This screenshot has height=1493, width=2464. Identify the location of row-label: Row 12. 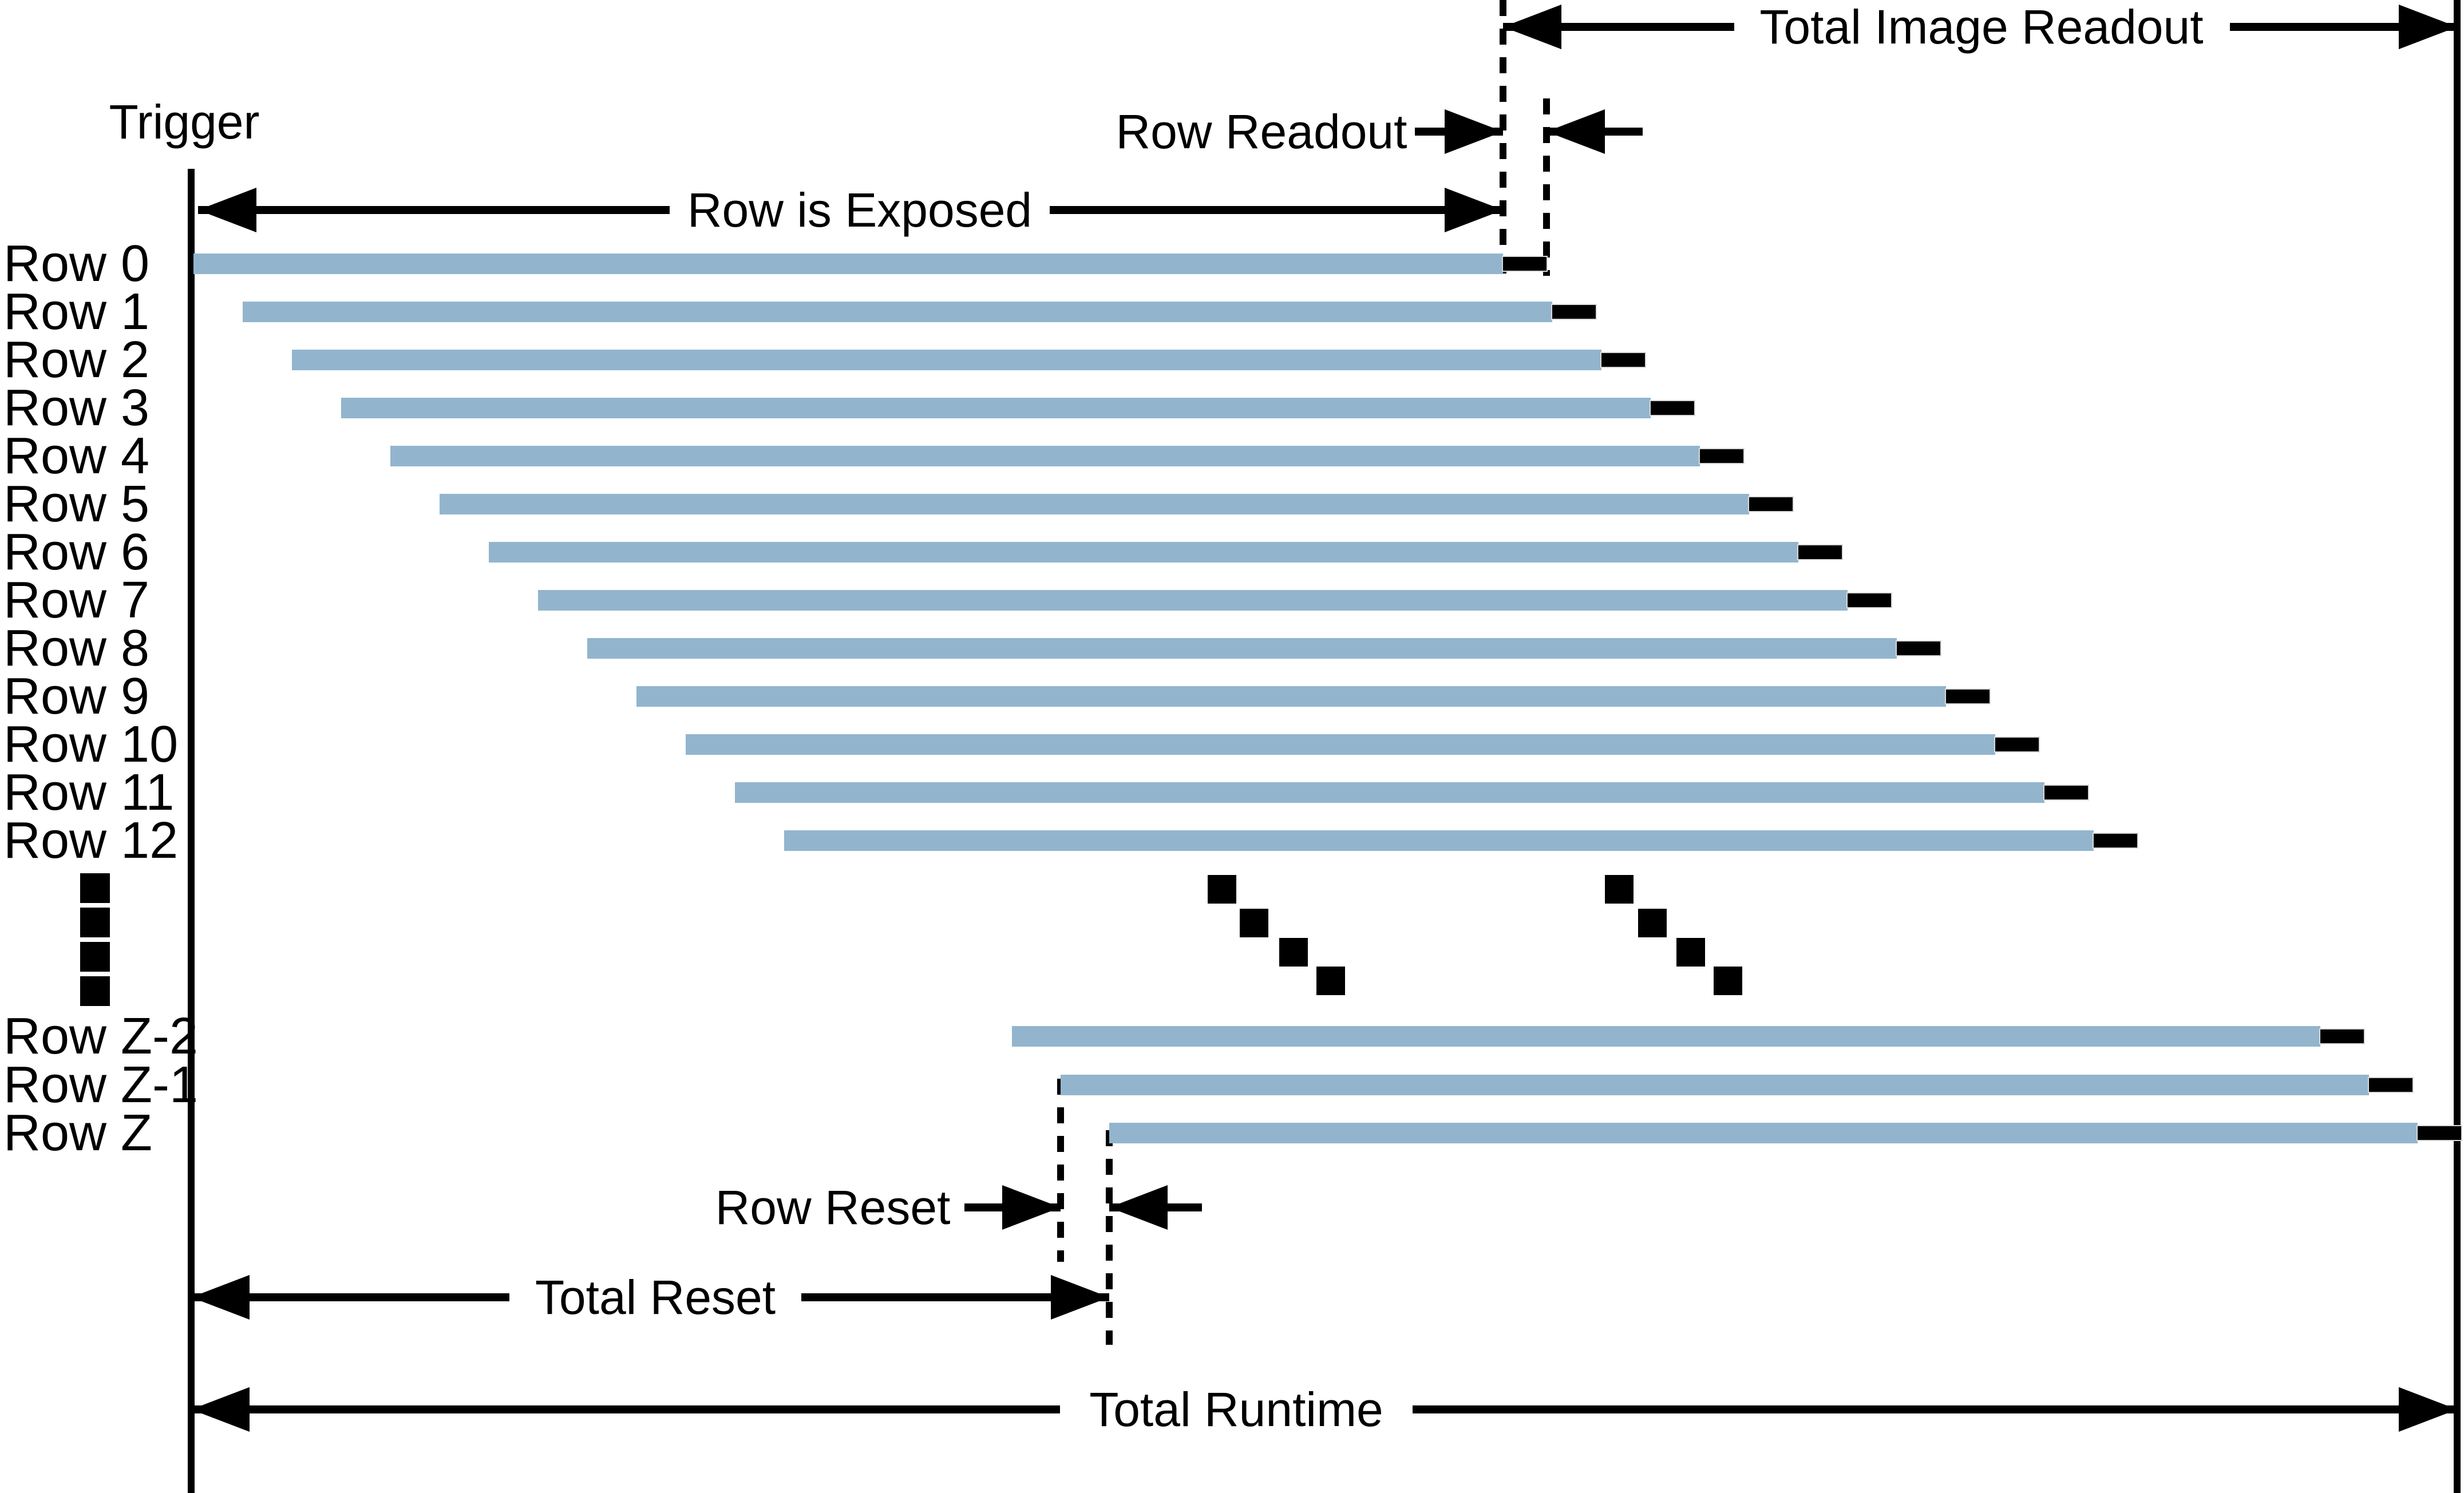
(91, 840).